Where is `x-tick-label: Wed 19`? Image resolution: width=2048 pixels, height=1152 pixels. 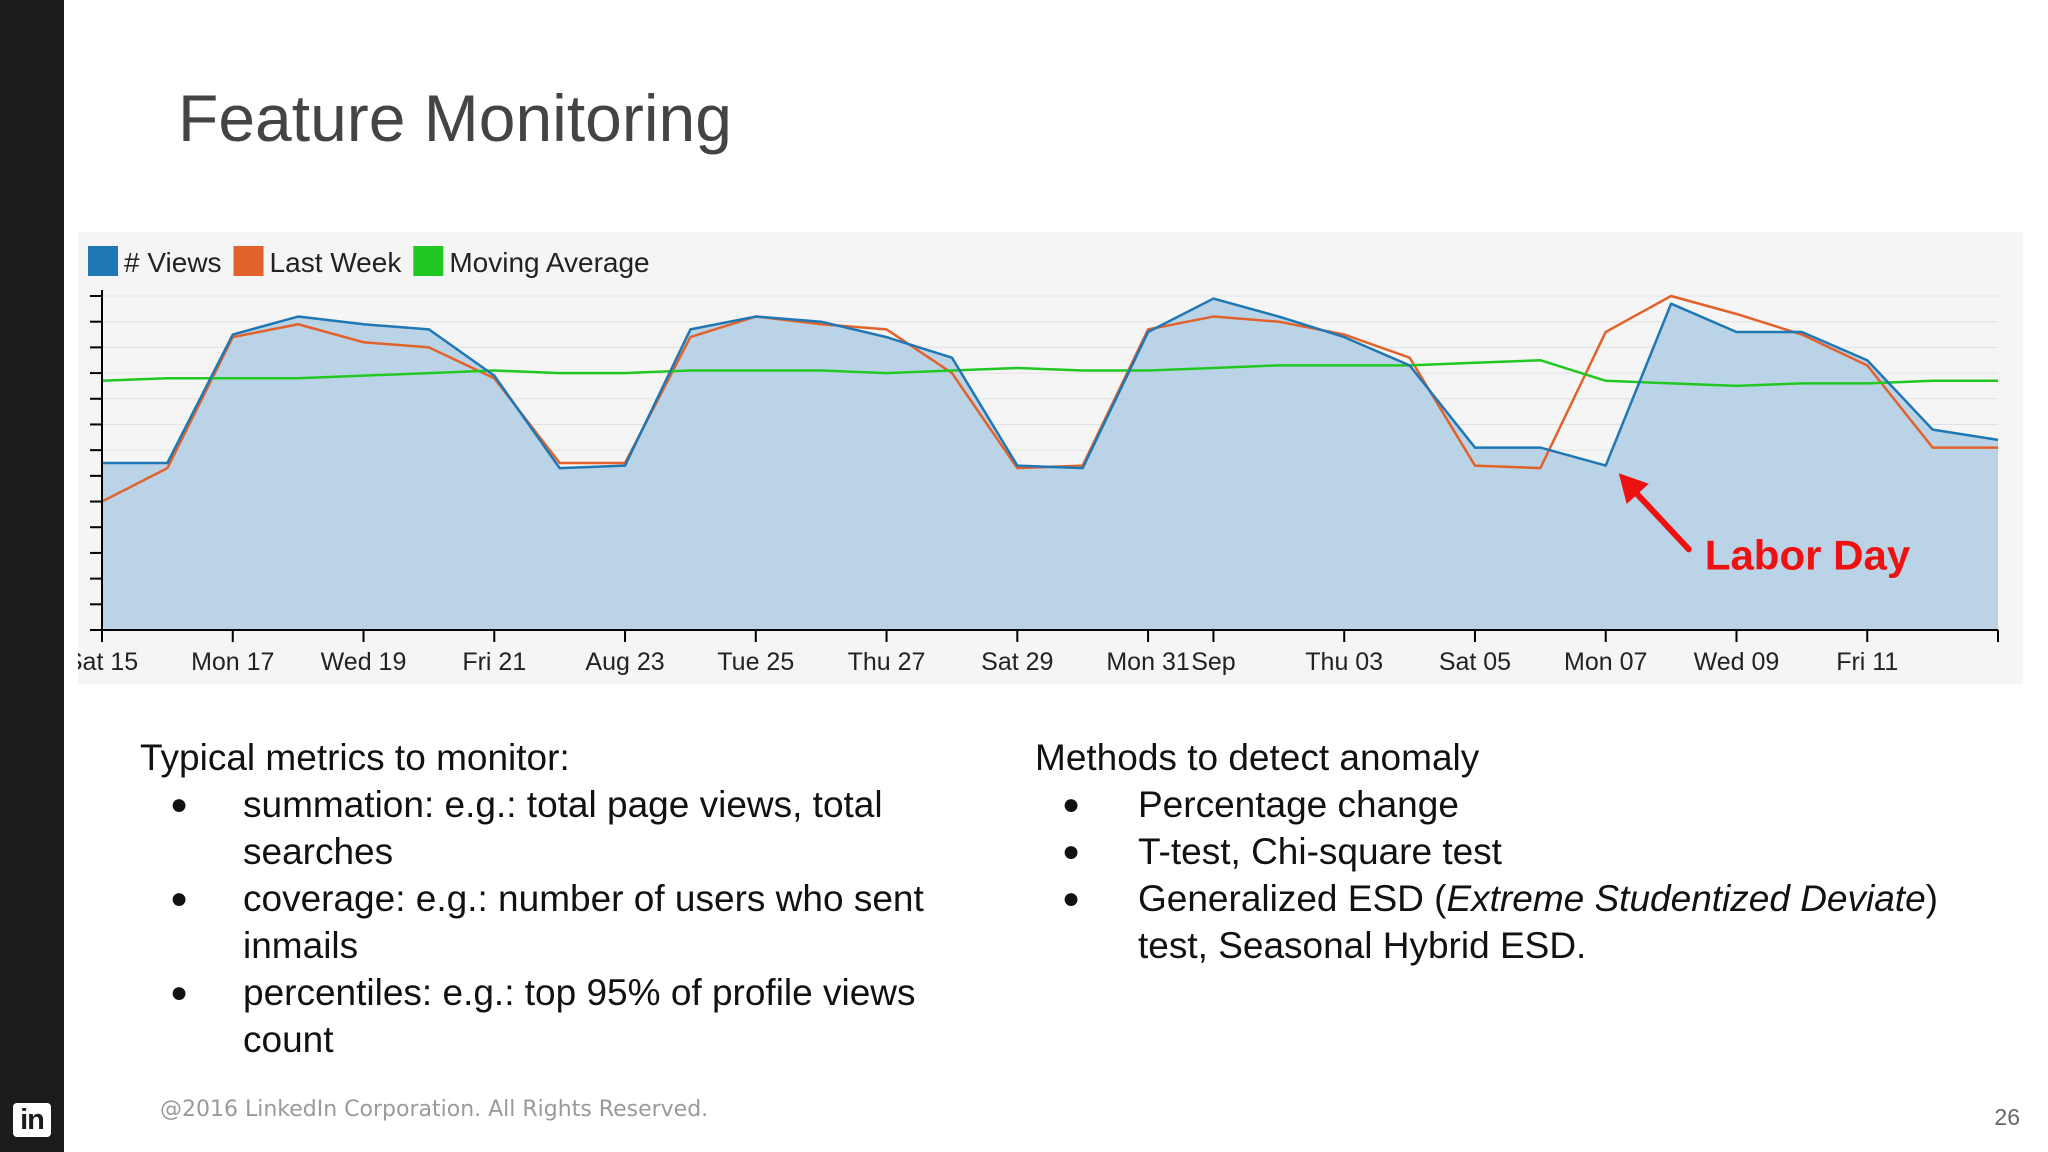 x-tick-label: Wed 19 is located at coordinates (364, 662).